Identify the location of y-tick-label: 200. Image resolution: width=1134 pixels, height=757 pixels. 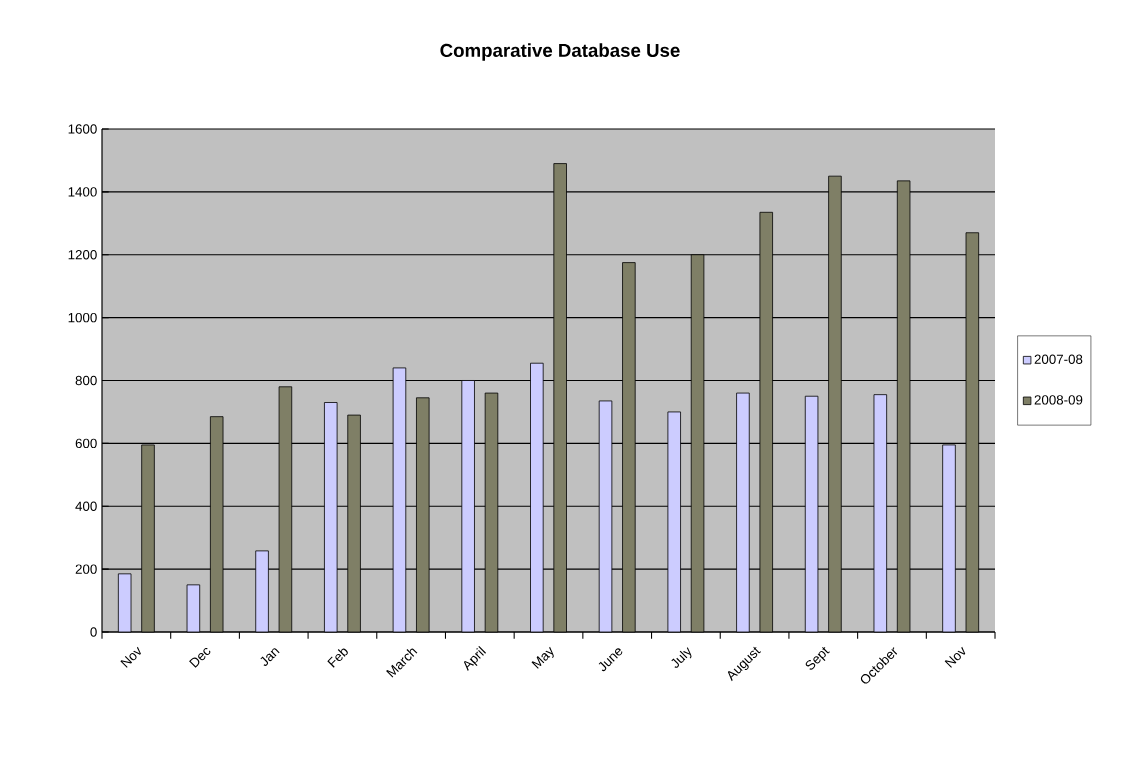
(86, 569).